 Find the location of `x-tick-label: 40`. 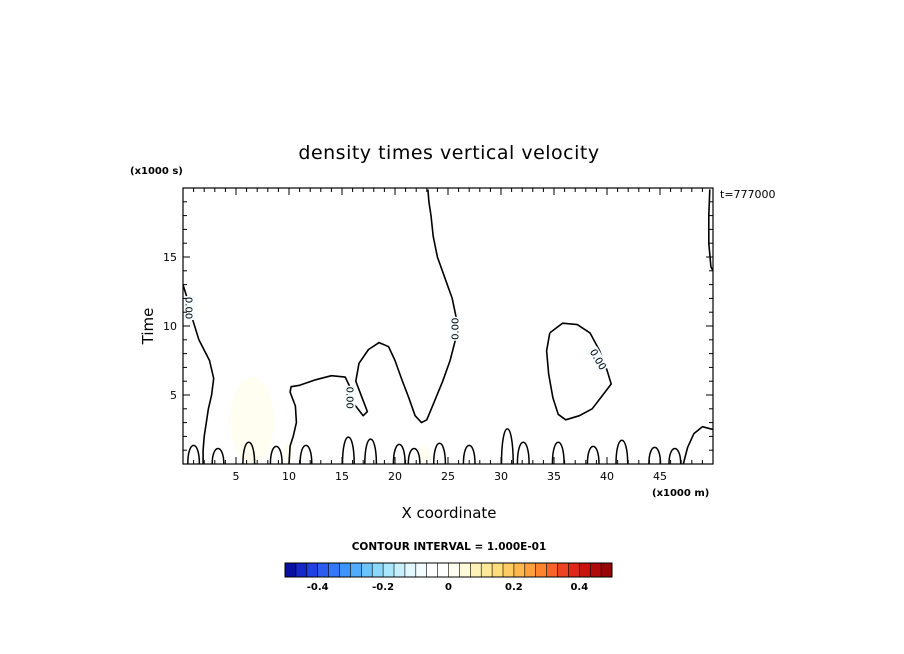

x-tick-label: 40 is located at coordinates (607, 476).